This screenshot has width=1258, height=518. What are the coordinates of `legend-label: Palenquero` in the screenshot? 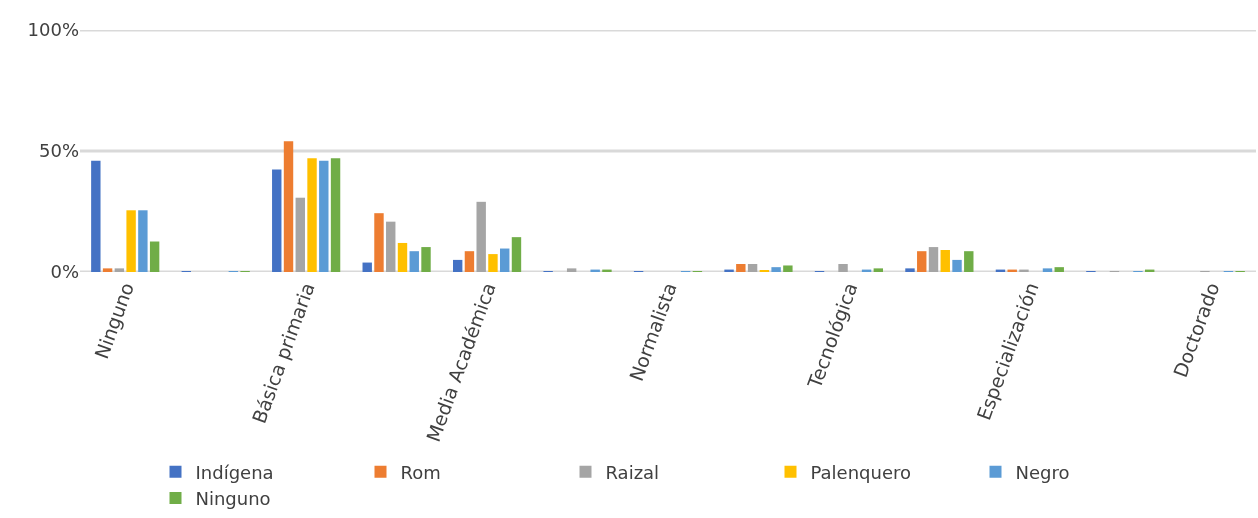 It's located at (860, 472).